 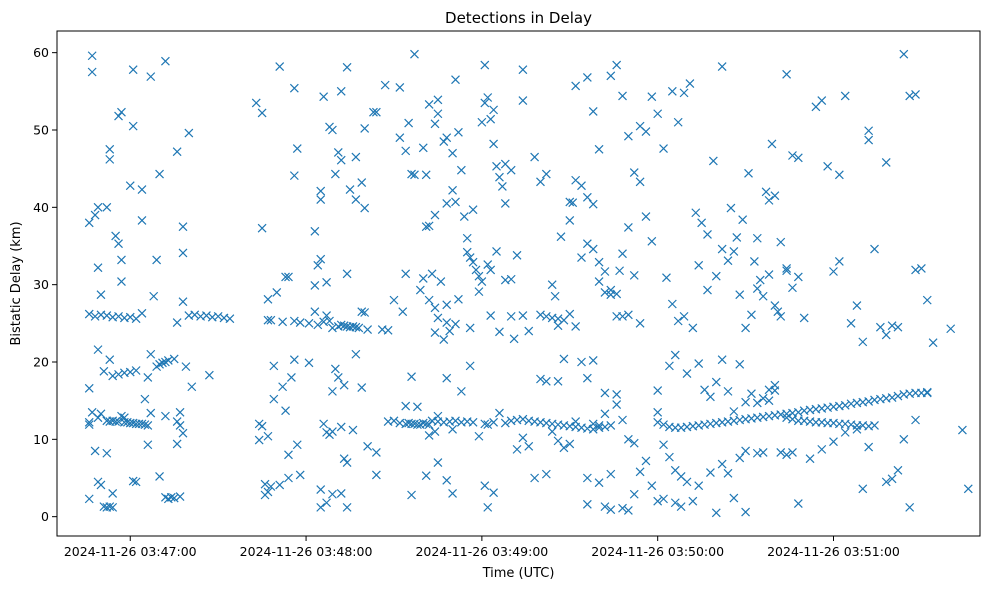 What do you see at coordinates (41, 129) in the screenshot?
I see `y-tick-label: 50` at bounding box center [41, 129].